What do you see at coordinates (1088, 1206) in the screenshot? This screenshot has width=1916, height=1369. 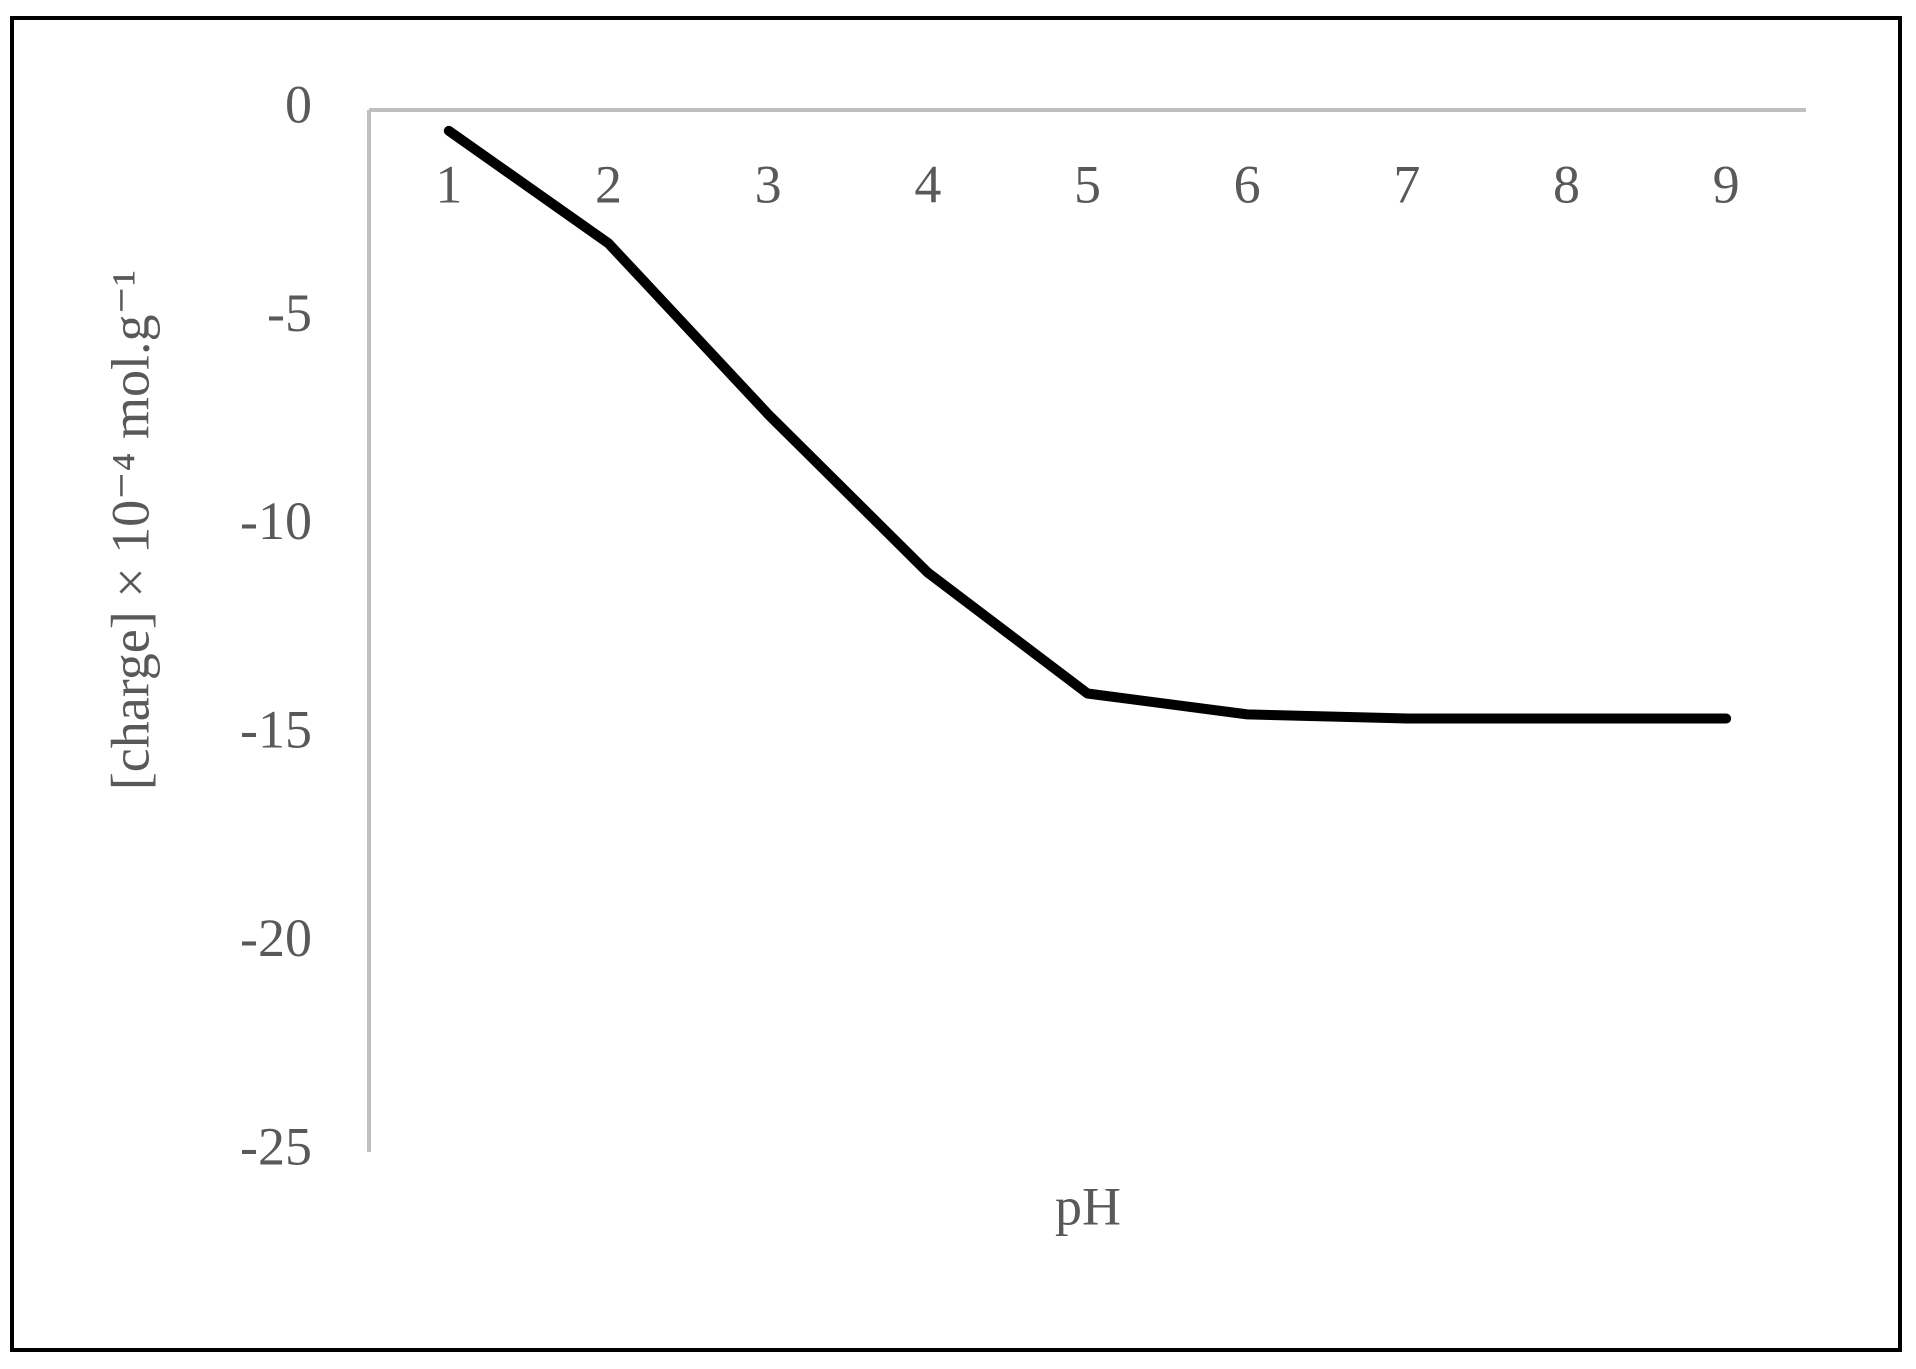 I see `x-axis-label: pH` at bounding box center [1088, 1206].